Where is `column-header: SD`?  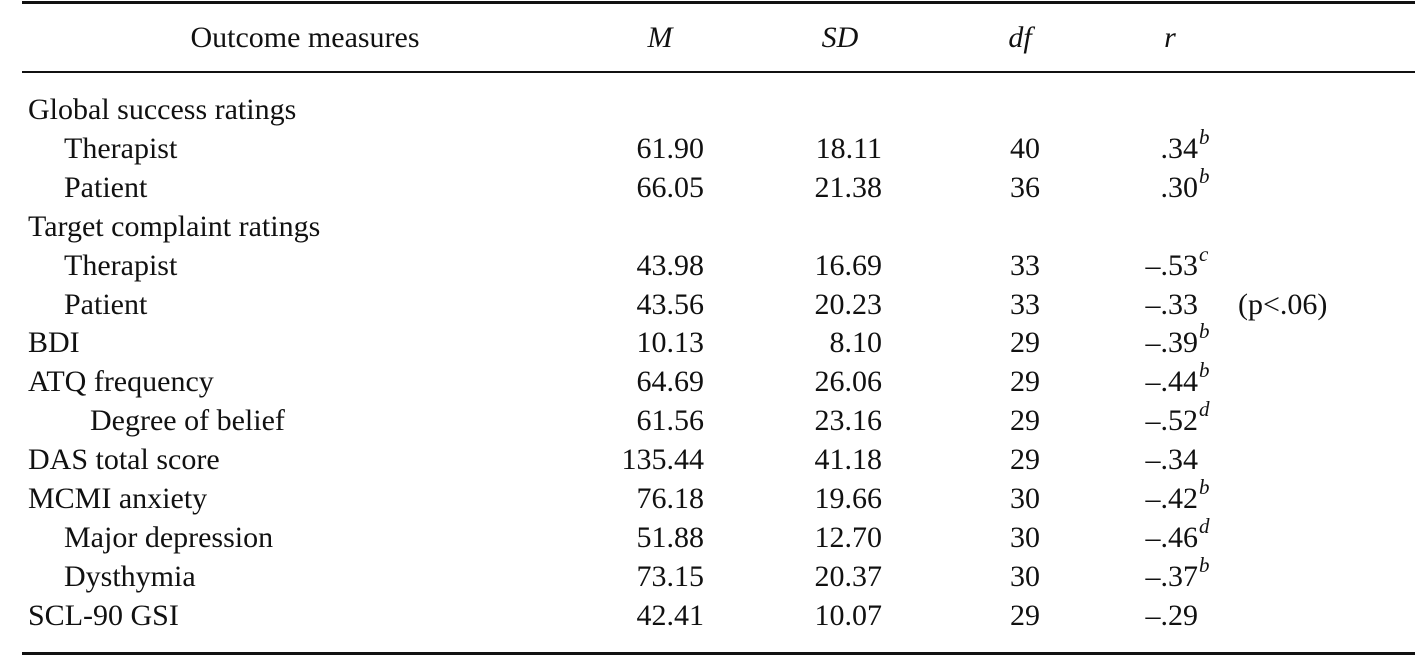
column-header: SD is located at coordinates (840, 37).